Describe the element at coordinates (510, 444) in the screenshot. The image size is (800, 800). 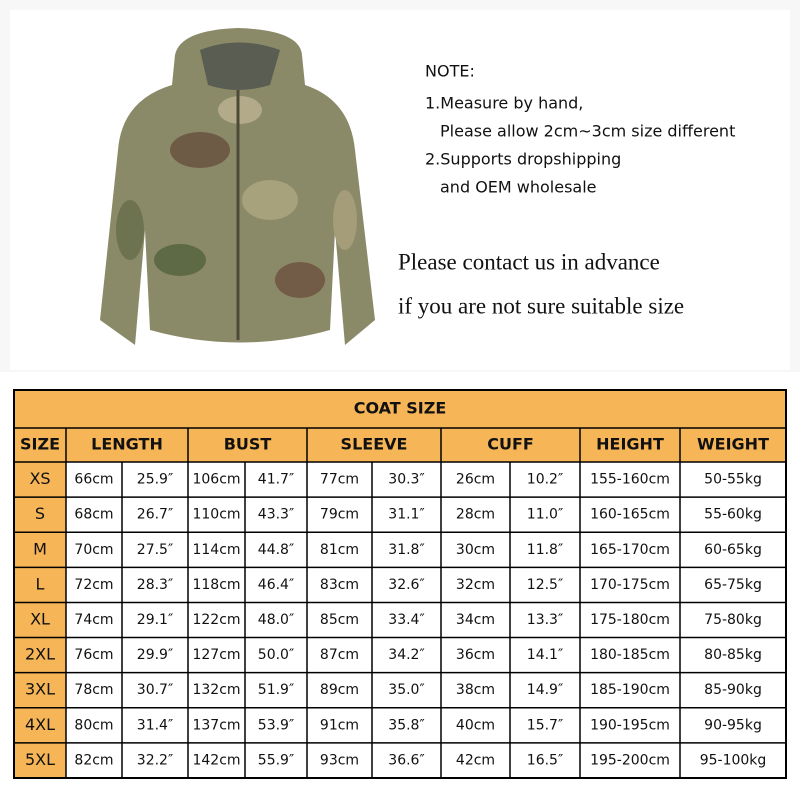
I see `column-header: CUFF` at that location.